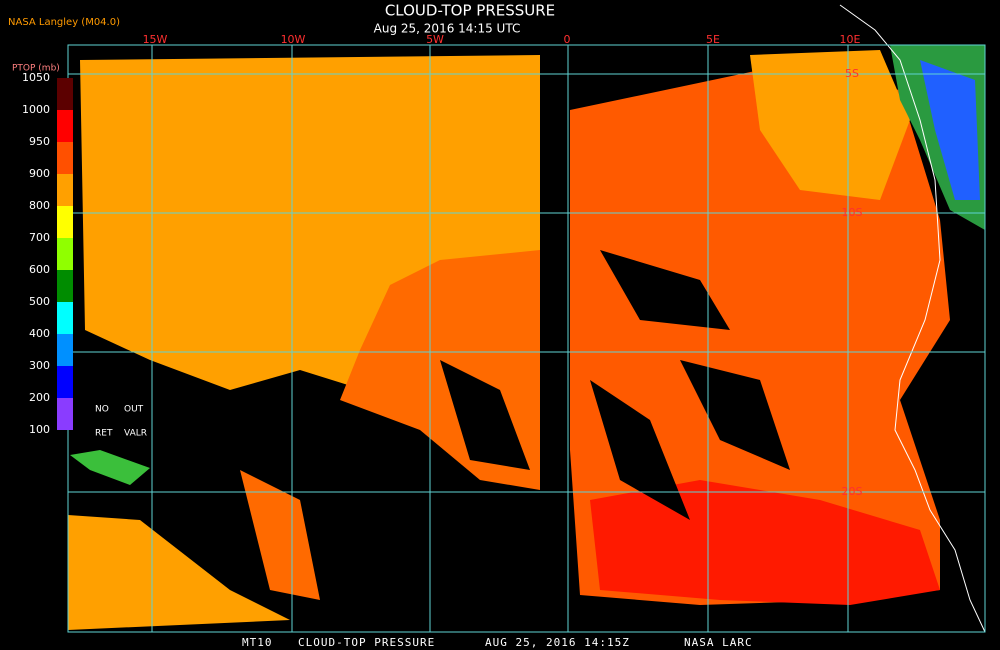  What do you see at coordinates (852, 212) in the screenshot?
I see `lat-label: 10S` at bounding box center [852, 212].